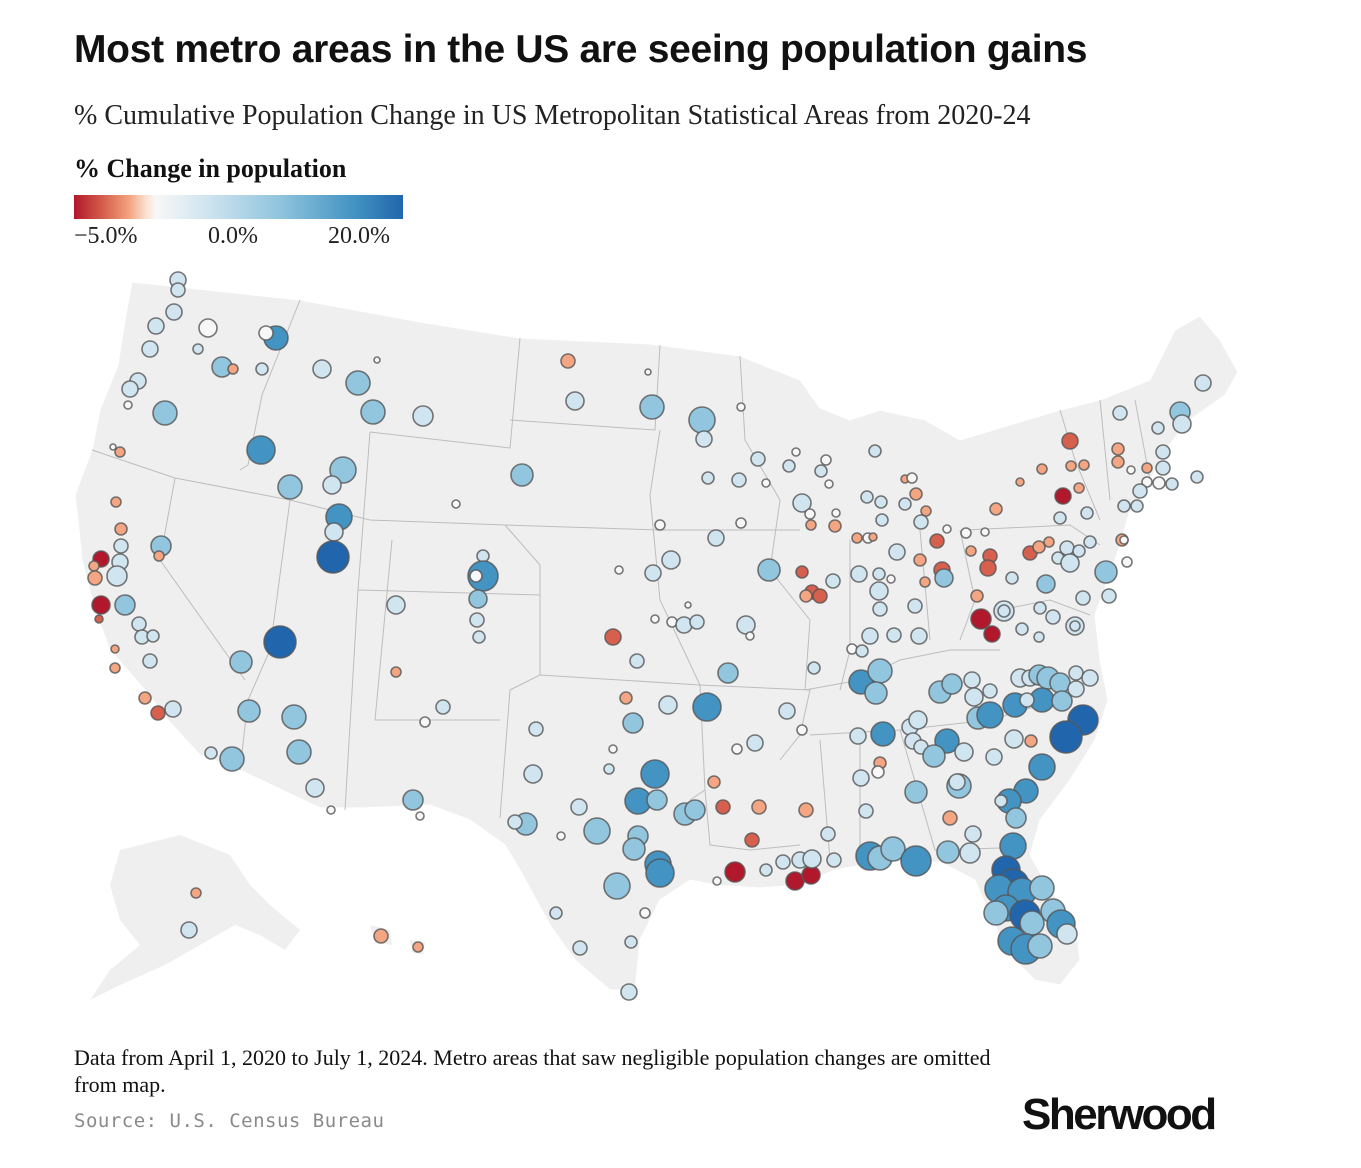 The image size is (1361, 1168). I want to click on legend-tick-zero: 0.0%, so click(233, 236).